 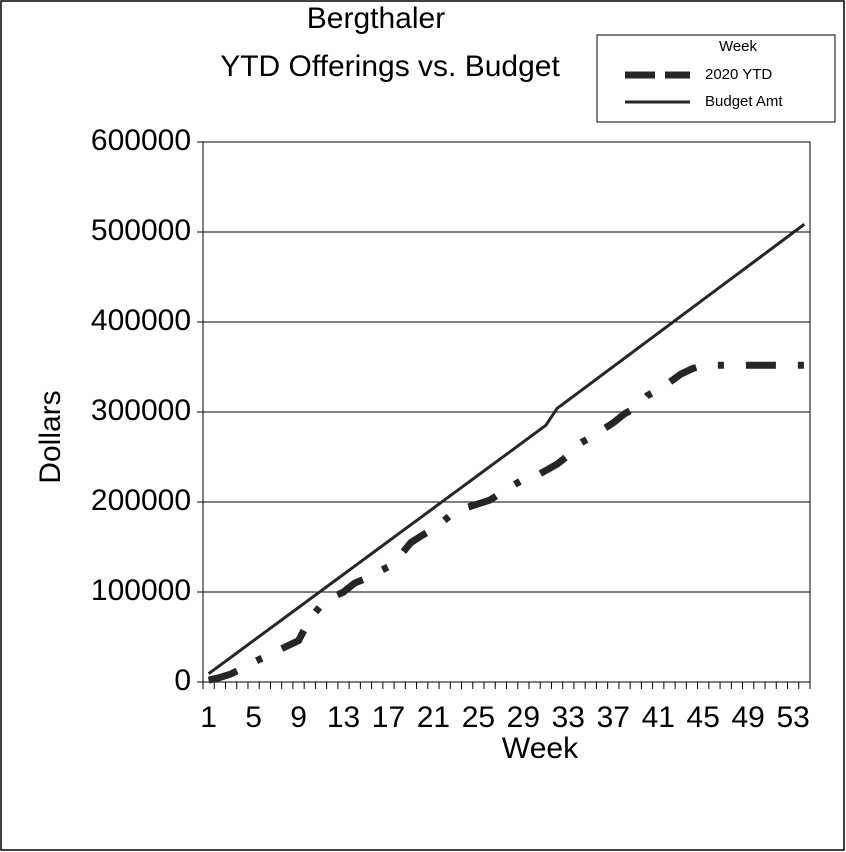 I want to click on y-axis-label: Dollars, so click(x=50, y=436).